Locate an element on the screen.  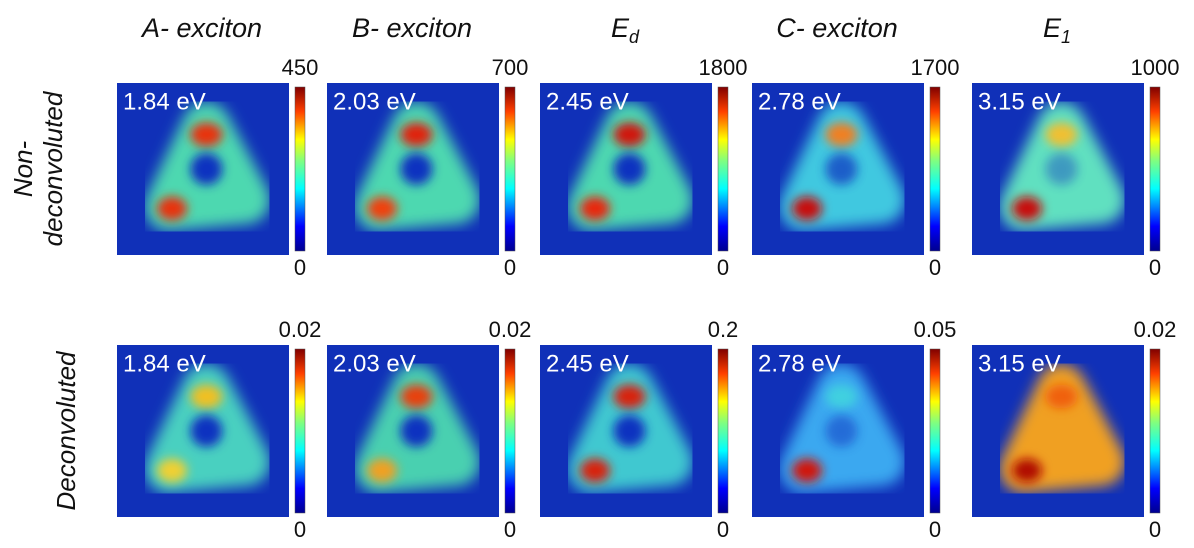
map-panel: 1.84 eV 450 0 is located at coordinates (217, 167).